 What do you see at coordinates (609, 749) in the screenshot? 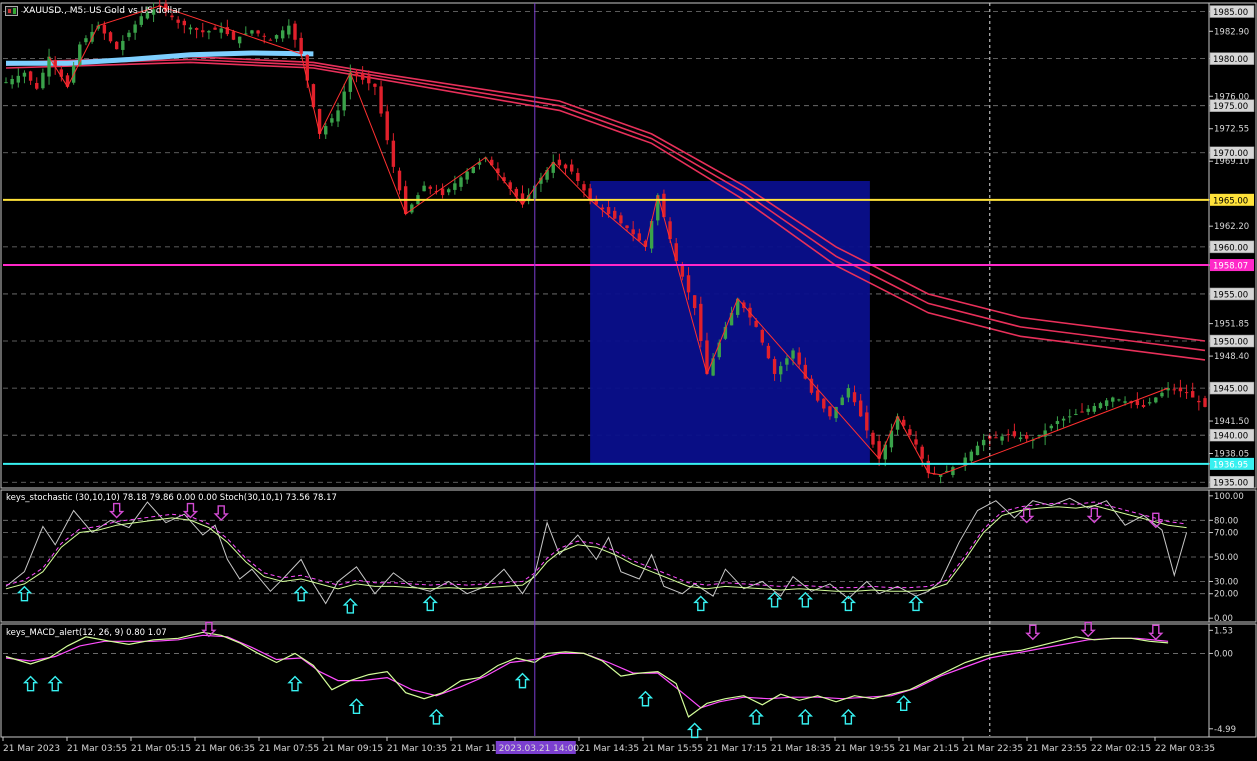
I see `time-axis-label: 21 Mar 14:35` at bounding box center [609, 749].